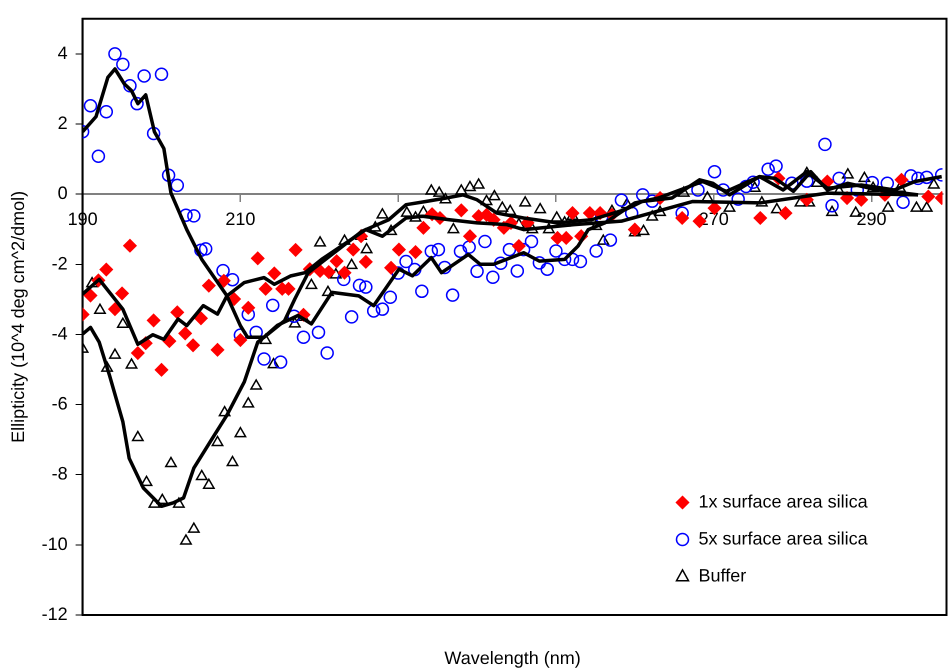 The width and height of the screenshot is (950, 670). I want to click on y-tick-label: 0, so click(63, 193).